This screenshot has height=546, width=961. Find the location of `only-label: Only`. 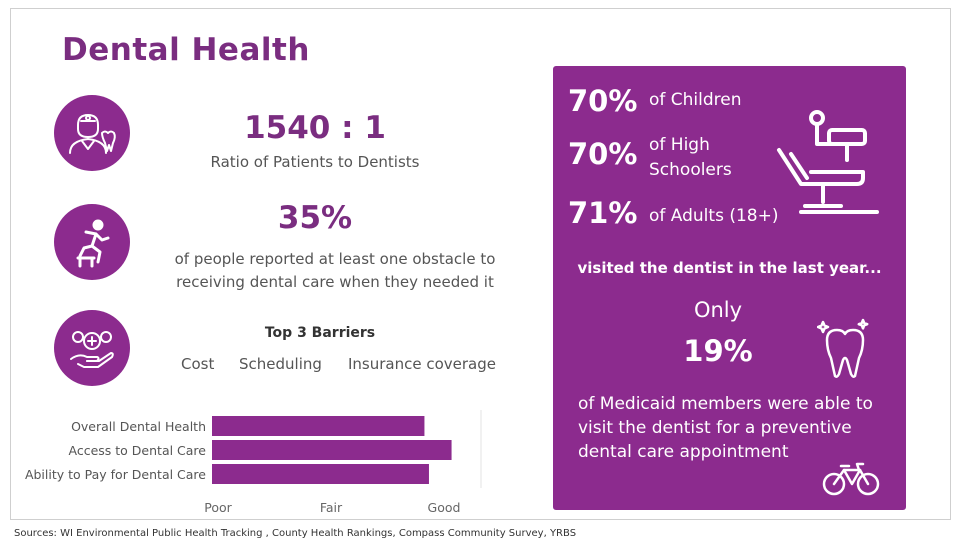

only-label: Only is located at coordinates (718, 310).